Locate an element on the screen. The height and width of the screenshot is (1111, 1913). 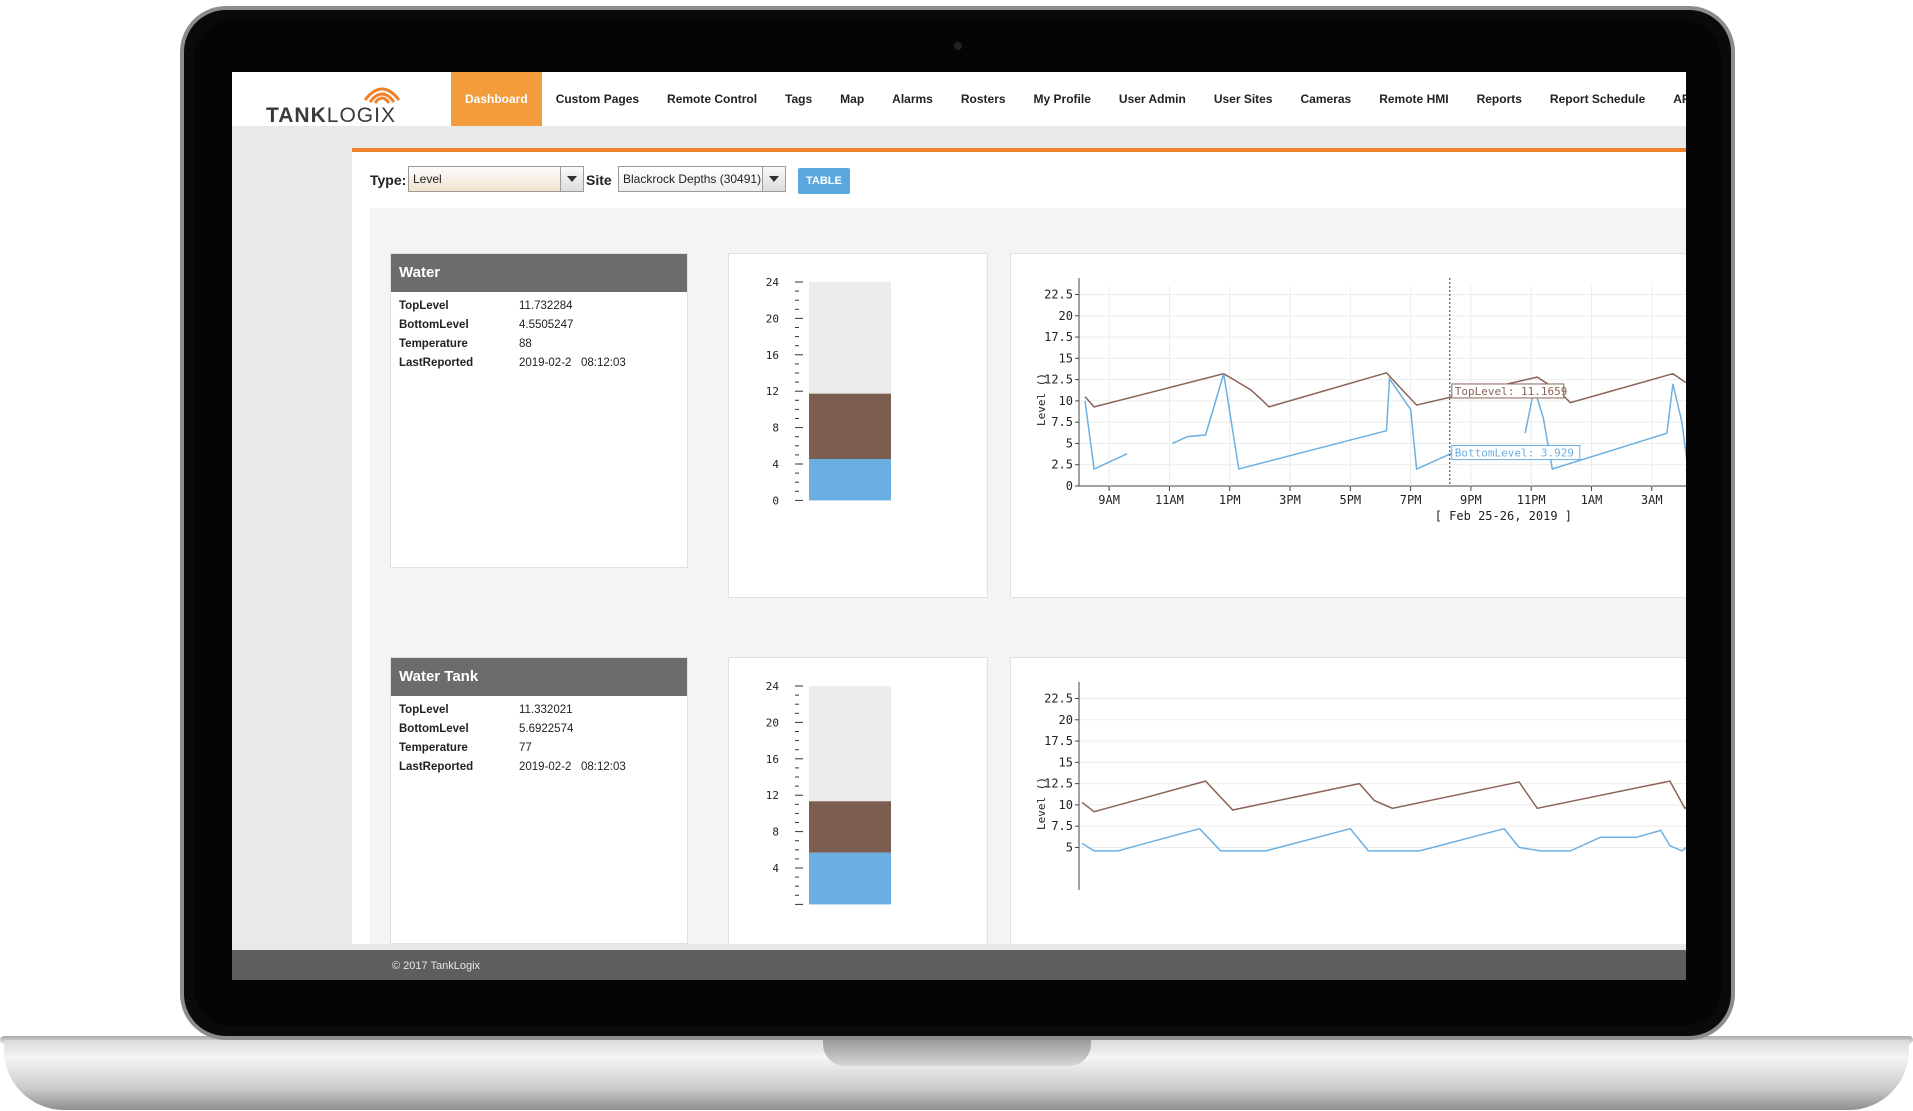
nav-item-remote-control: Remote Control is located at coordinates (712, 99).